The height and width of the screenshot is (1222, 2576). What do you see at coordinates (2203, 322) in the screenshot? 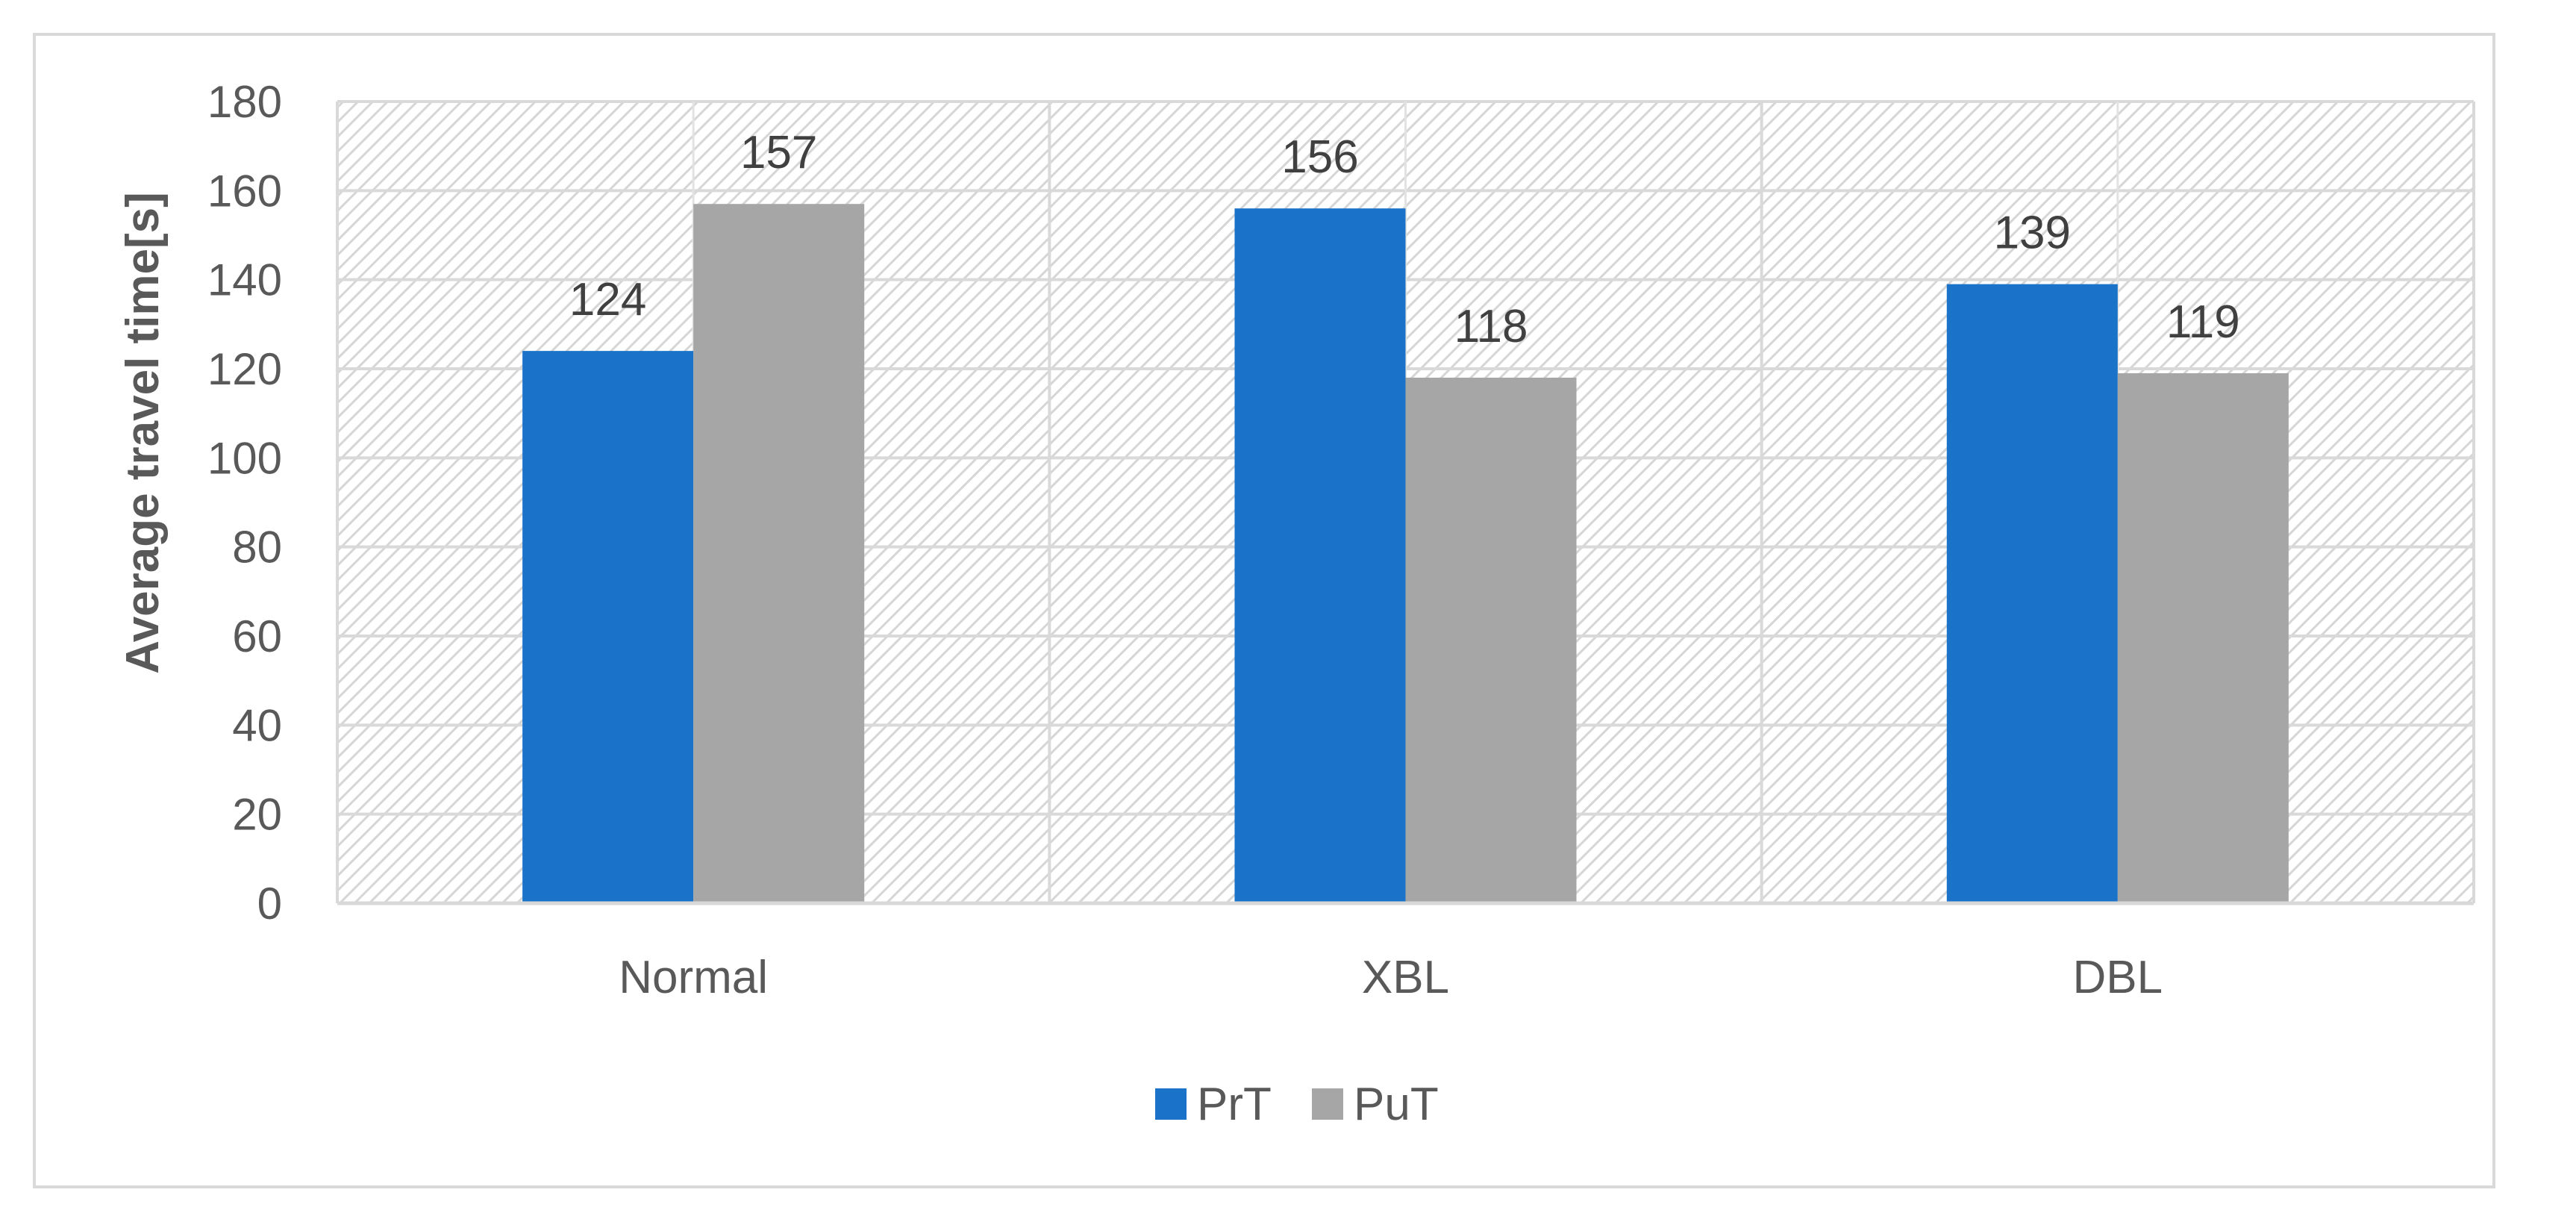
I see `data-label: 119` at bounding box center [2203, 322].